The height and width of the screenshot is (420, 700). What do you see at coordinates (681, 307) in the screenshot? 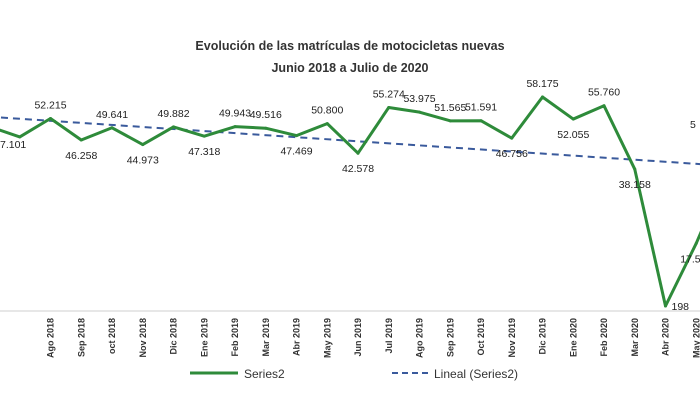
I see `data-label: 198` at bounding box center [681, 307].